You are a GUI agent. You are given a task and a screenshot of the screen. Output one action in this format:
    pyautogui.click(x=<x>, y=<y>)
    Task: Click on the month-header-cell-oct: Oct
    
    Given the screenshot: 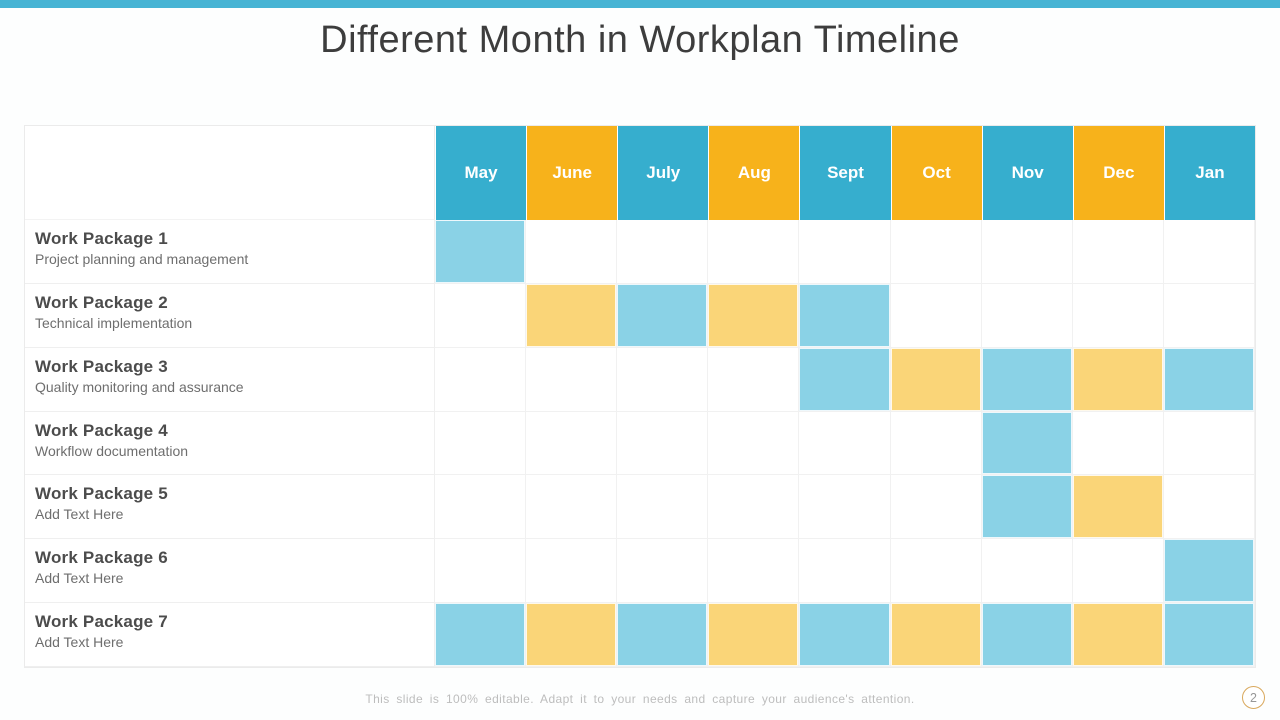 What is the action you would take?
    pyautogui.click(x=936, y=173)
    